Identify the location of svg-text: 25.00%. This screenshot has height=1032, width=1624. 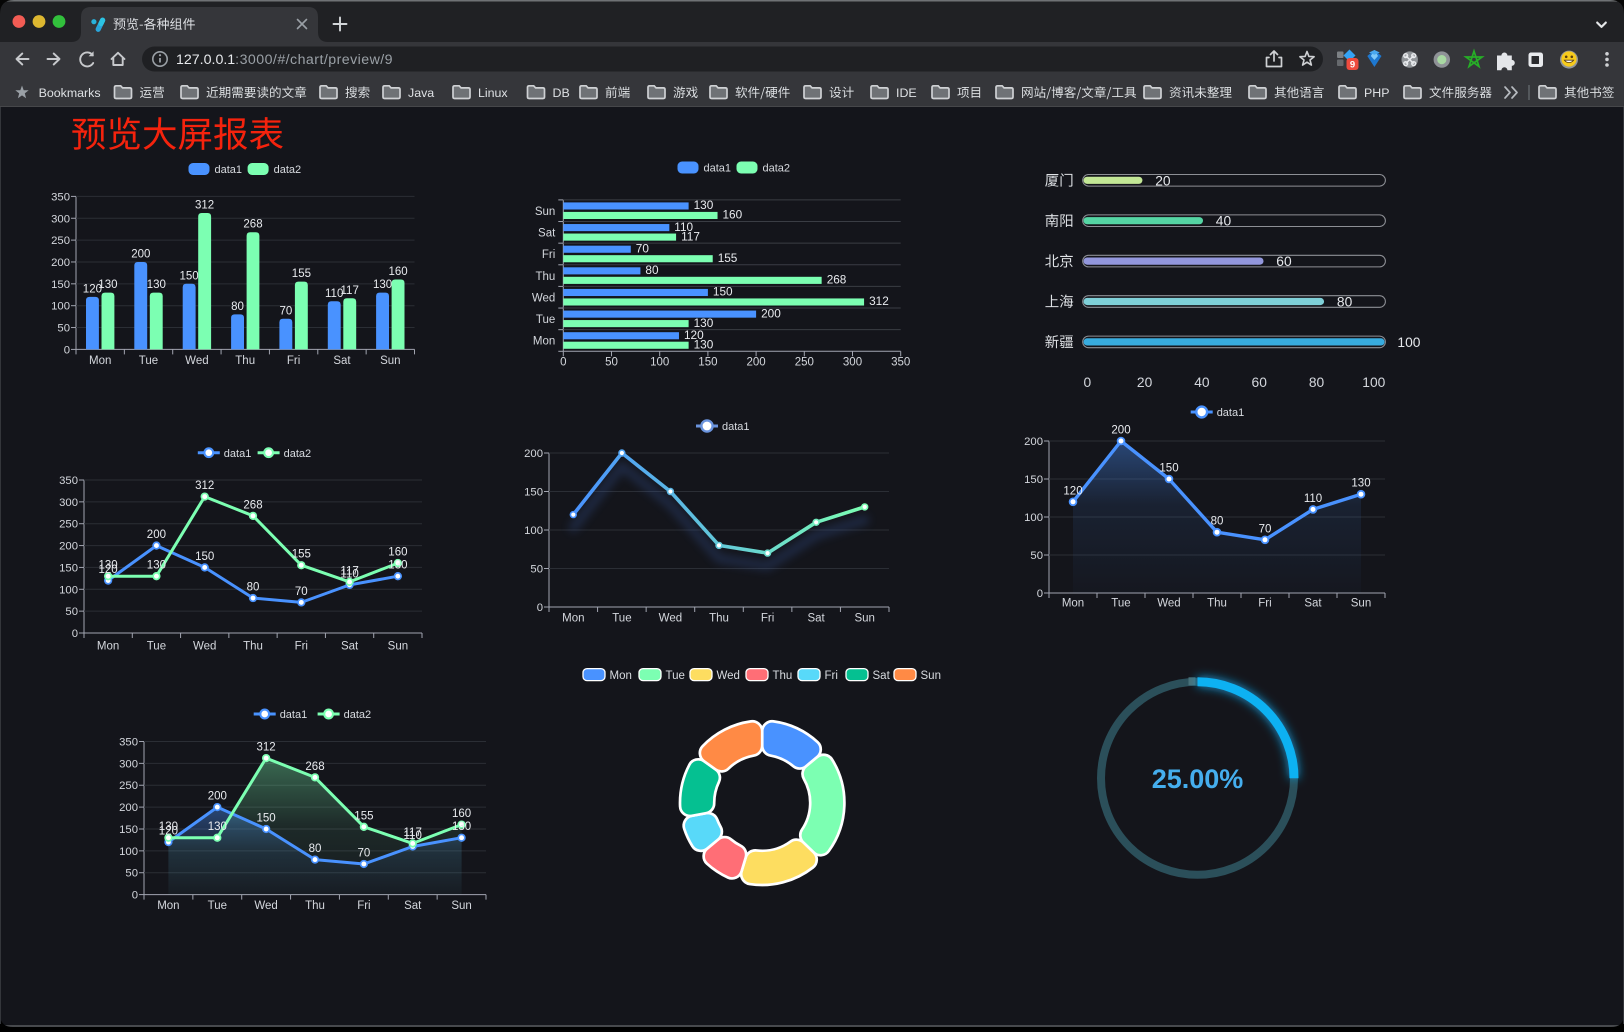
(1198, 779).